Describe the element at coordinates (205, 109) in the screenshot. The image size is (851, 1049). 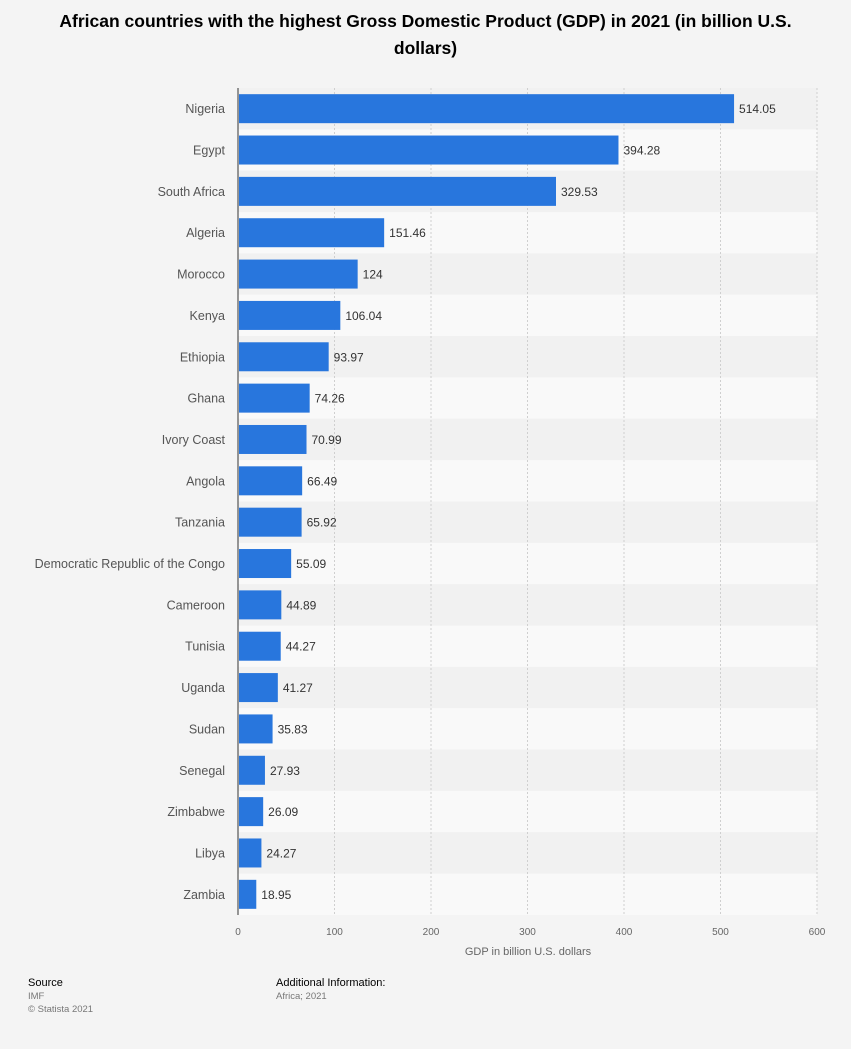
I see `category-label: Nigeria` at that location.